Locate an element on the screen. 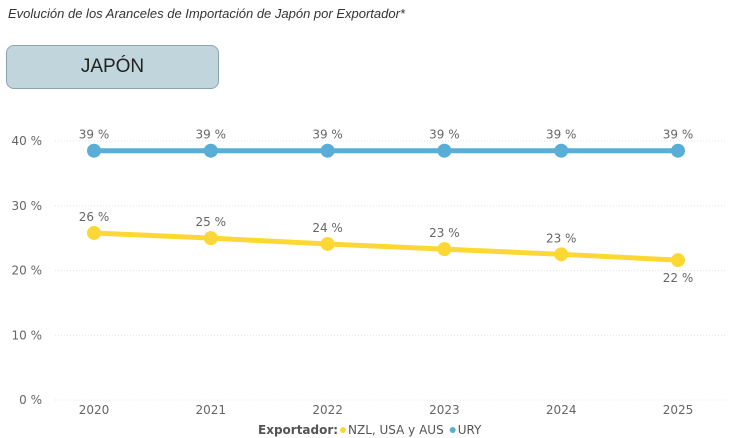 This screenshot has width=750, height=438. x-tick-label: 2020 is located at coordinates (94, 410).